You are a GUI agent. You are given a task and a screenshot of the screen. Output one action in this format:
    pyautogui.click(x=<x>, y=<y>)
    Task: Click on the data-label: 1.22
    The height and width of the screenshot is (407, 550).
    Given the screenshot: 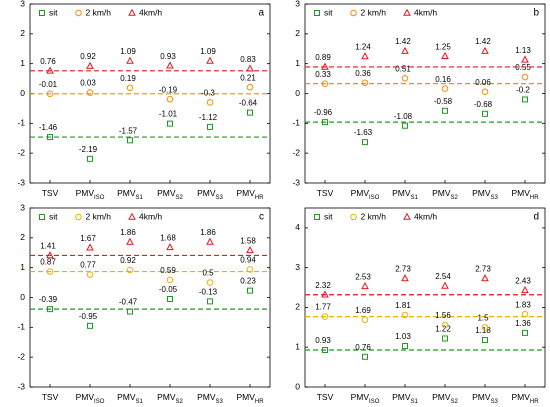 What is the action you would take?
    pyautogui.click(x=443, y=329)
    